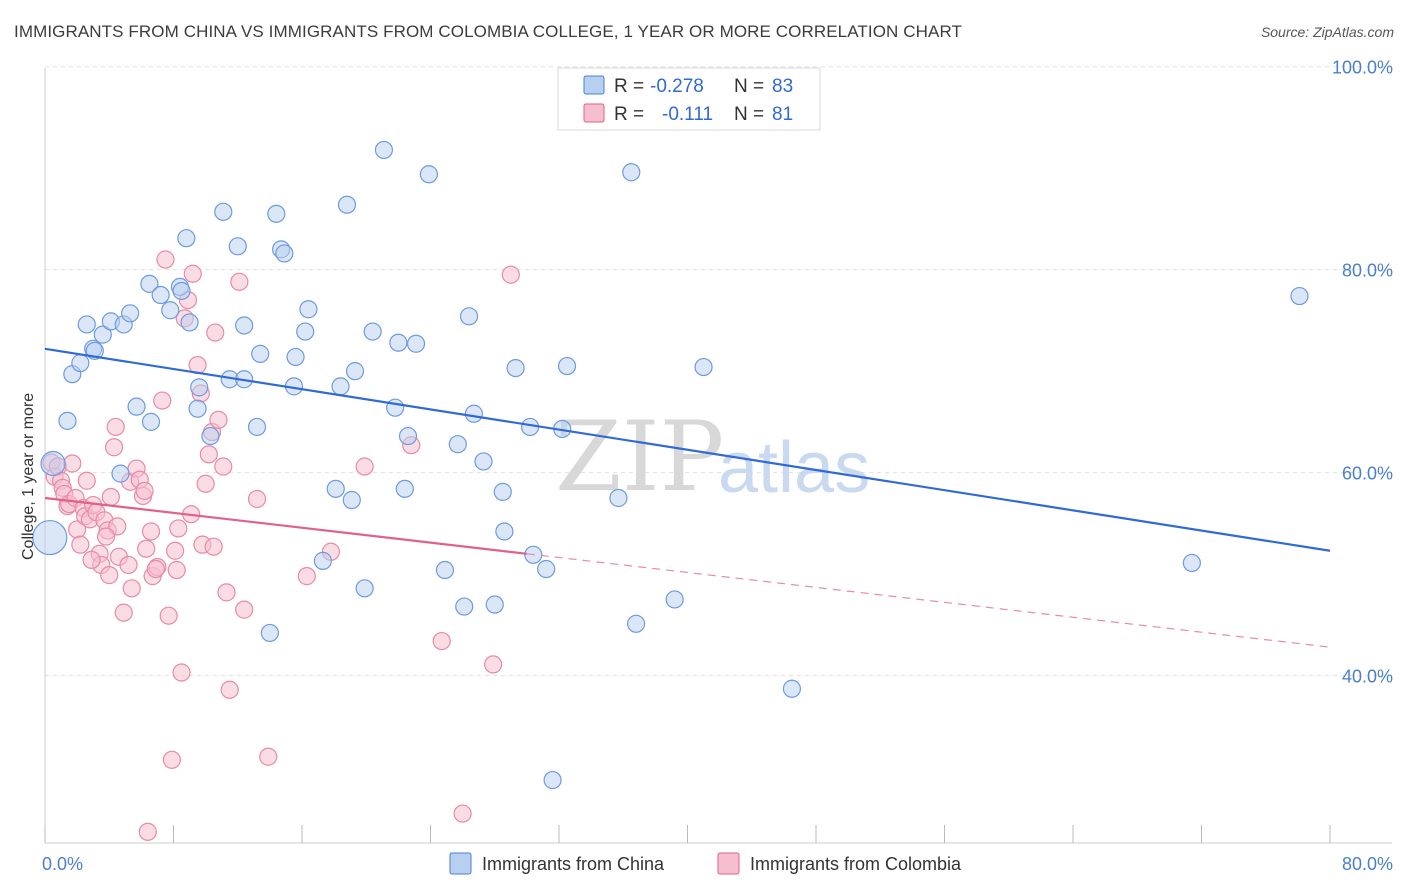  Describe the element at coordinates (782, 114) in the screenshot. I see `legend-n-value-colombia: 81` at that location.